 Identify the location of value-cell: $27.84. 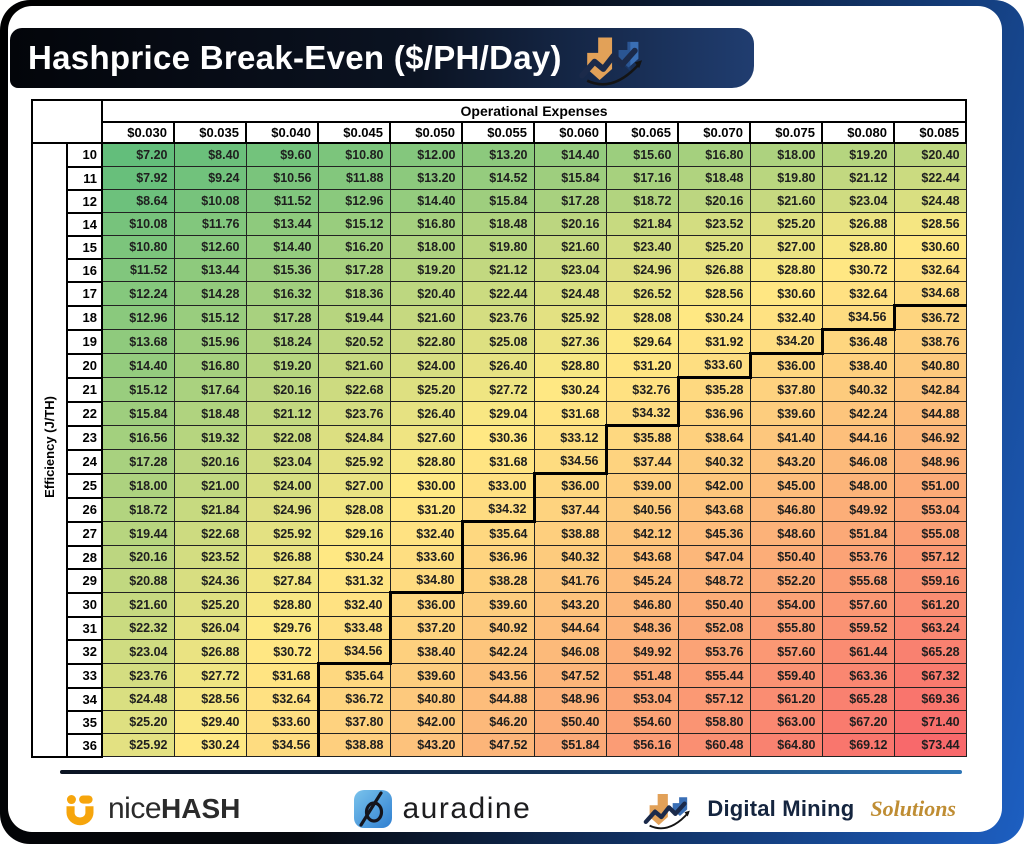
(282, 580).